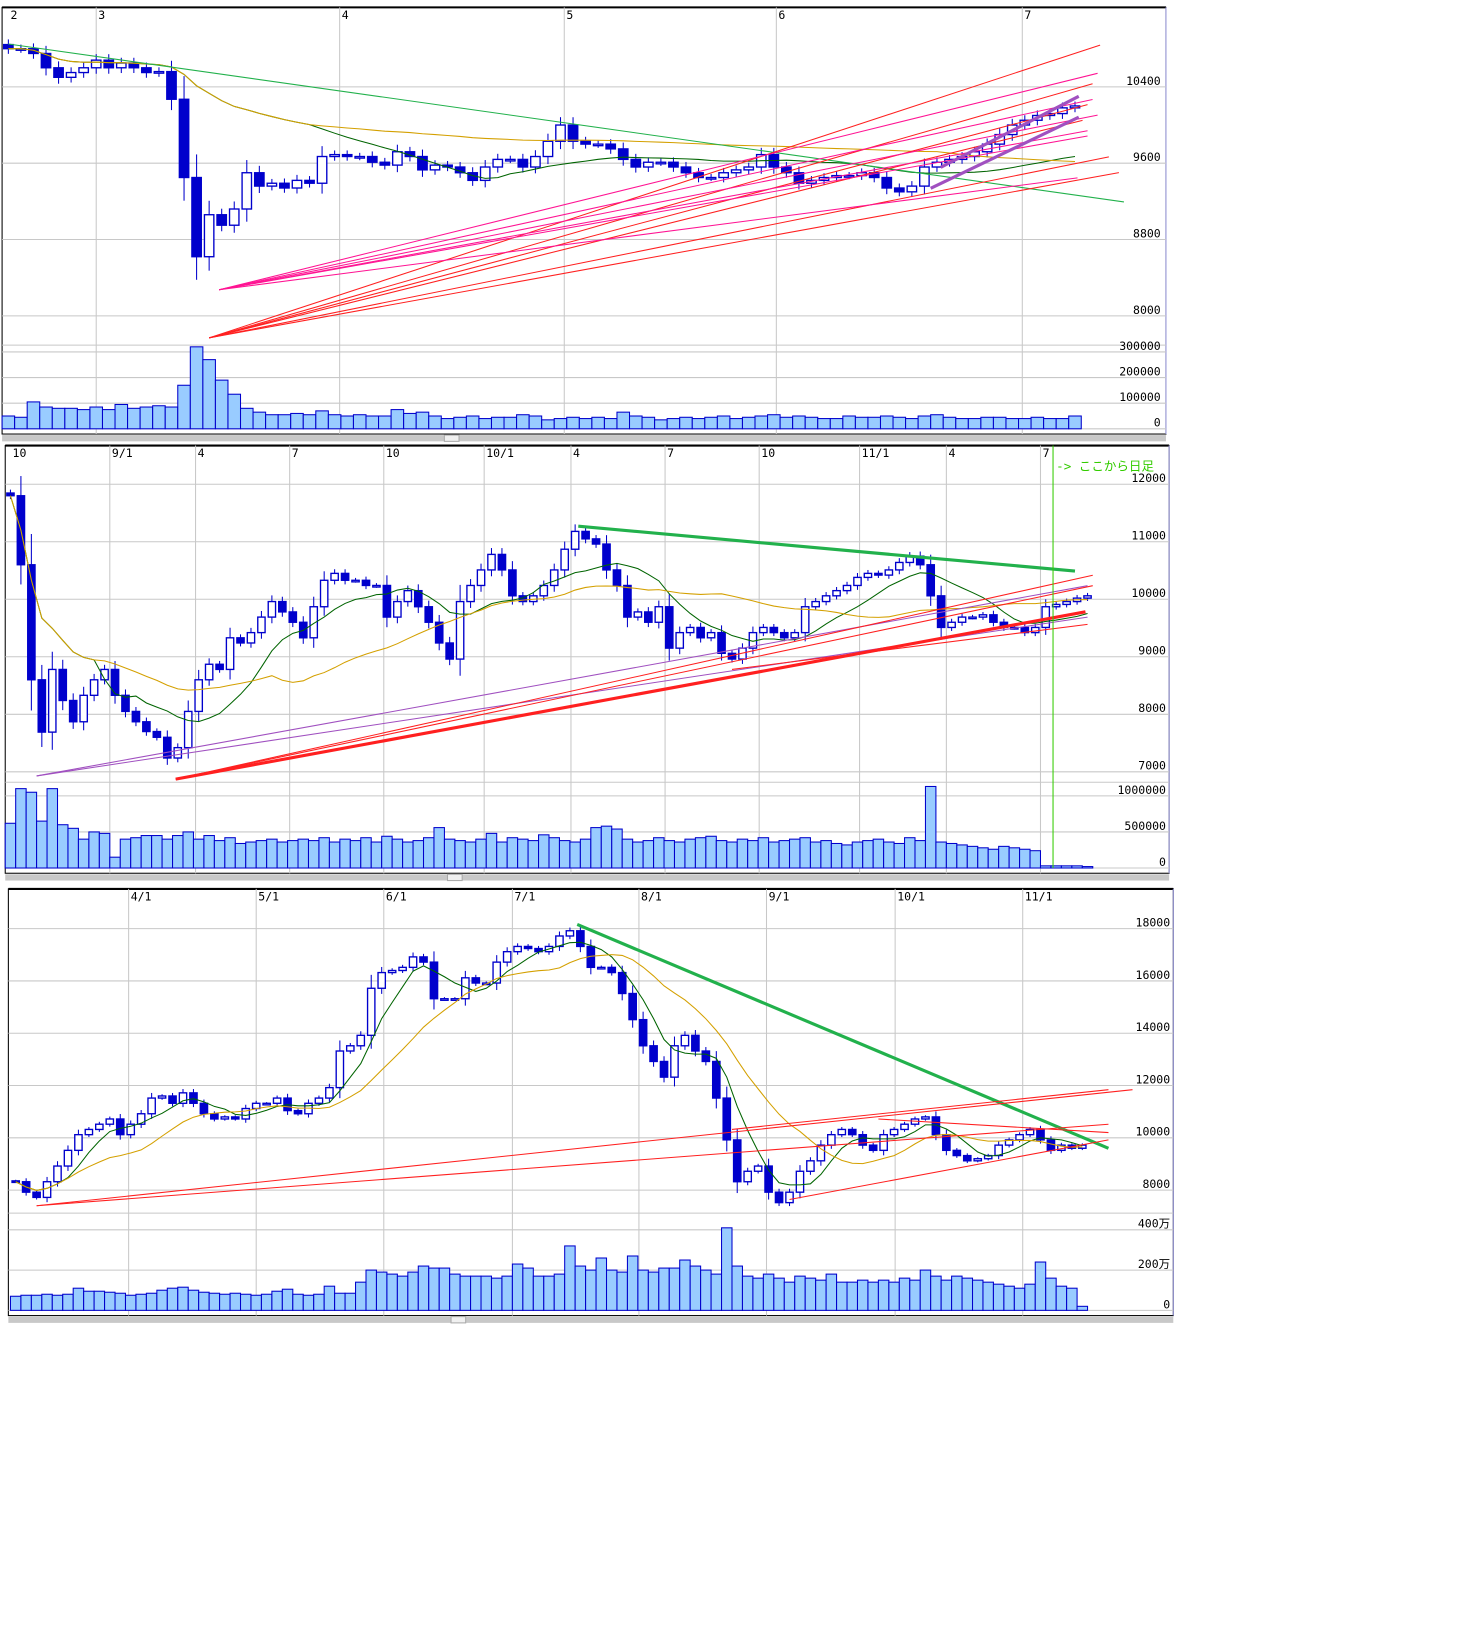  Describe the element at coordinates (1162, 862) in the screenshot. I see `volume-tick-label: 0` at that location.